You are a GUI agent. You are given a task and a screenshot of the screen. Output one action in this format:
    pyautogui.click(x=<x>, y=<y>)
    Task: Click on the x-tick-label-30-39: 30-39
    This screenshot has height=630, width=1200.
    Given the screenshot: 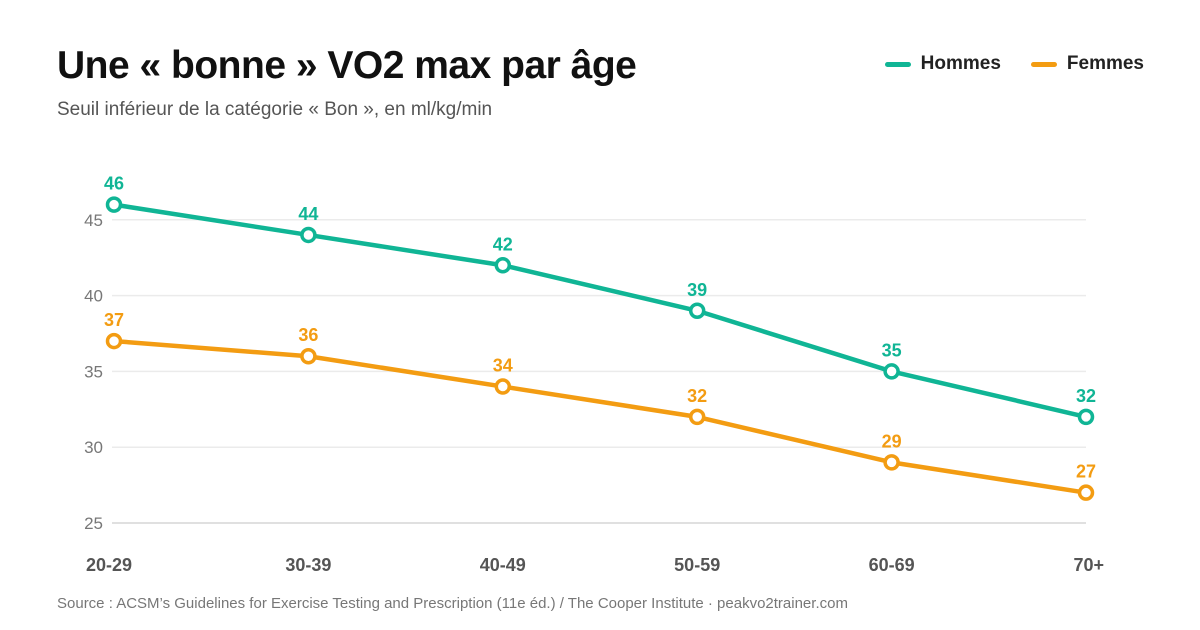 What is the action you would take?
    pyautogui.click(x=308, y=565)
    